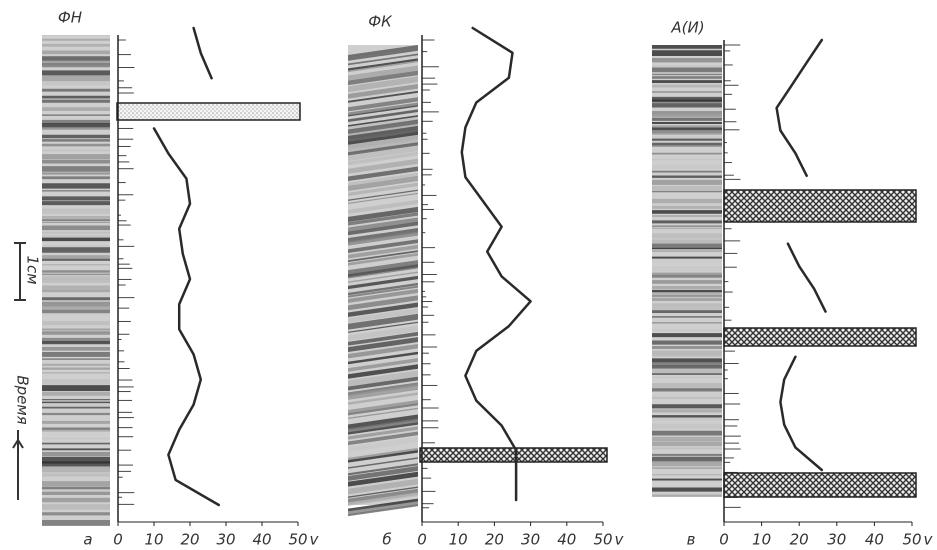 Image resolution: width=937 pixels, height=550 pixels. I want to click on panel-label: б, so click(386, 540).